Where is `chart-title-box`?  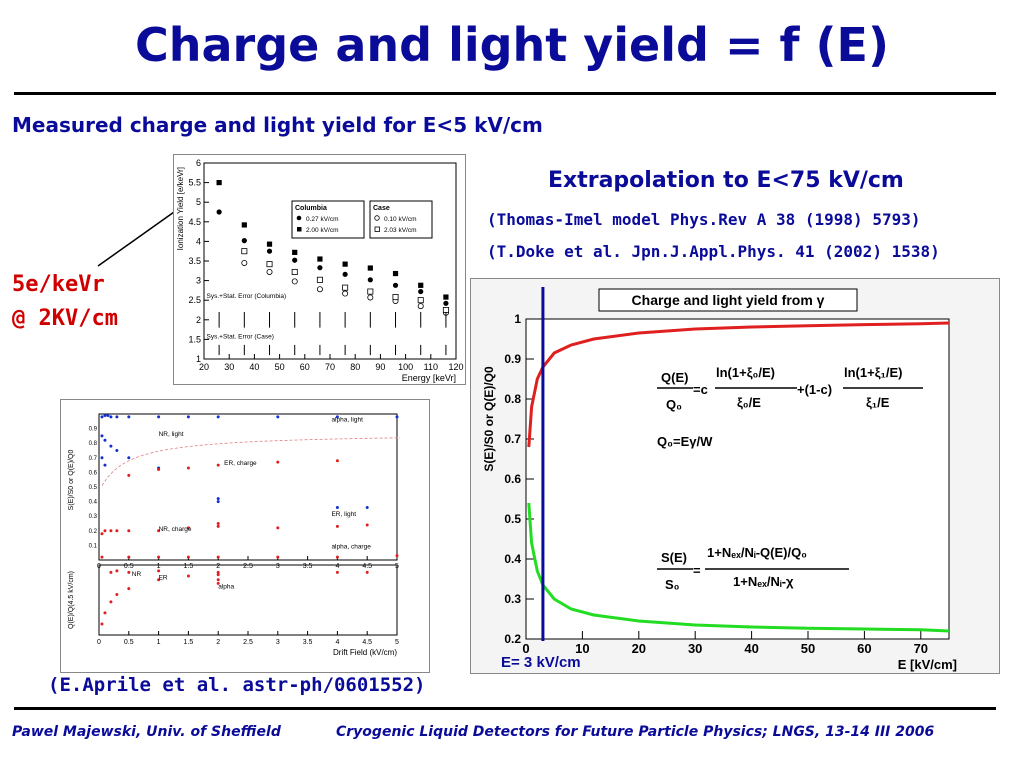
chart-title-box is located at coordinates (728, 300).